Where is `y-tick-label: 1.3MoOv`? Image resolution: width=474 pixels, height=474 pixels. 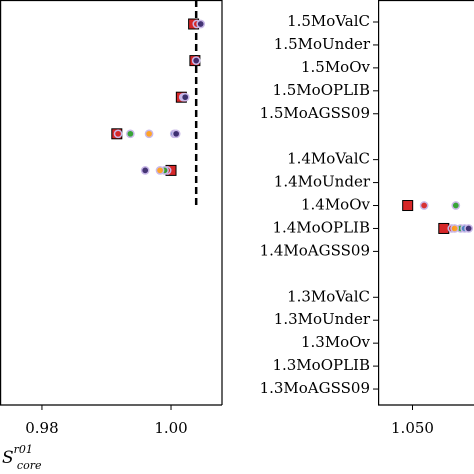
y-tick-label: 1.3MoOv is located at coordinates (336, 342).